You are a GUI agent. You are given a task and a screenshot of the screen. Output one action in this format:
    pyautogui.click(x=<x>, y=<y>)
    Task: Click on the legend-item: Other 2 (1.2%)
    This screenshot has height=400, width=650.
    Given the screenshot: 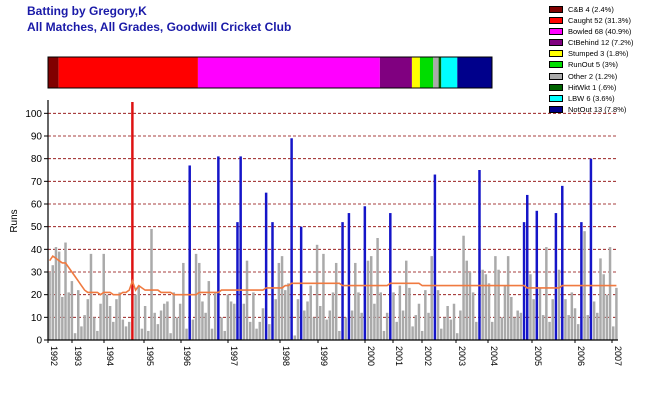 What is the action you would take?
    pyautogui.click(x=599, y=76)
    